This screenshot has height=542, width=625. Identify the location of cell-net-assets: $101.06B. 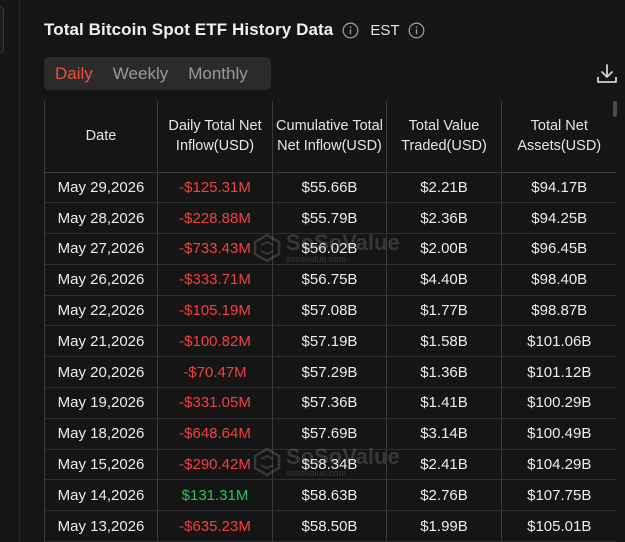
(558, 341).